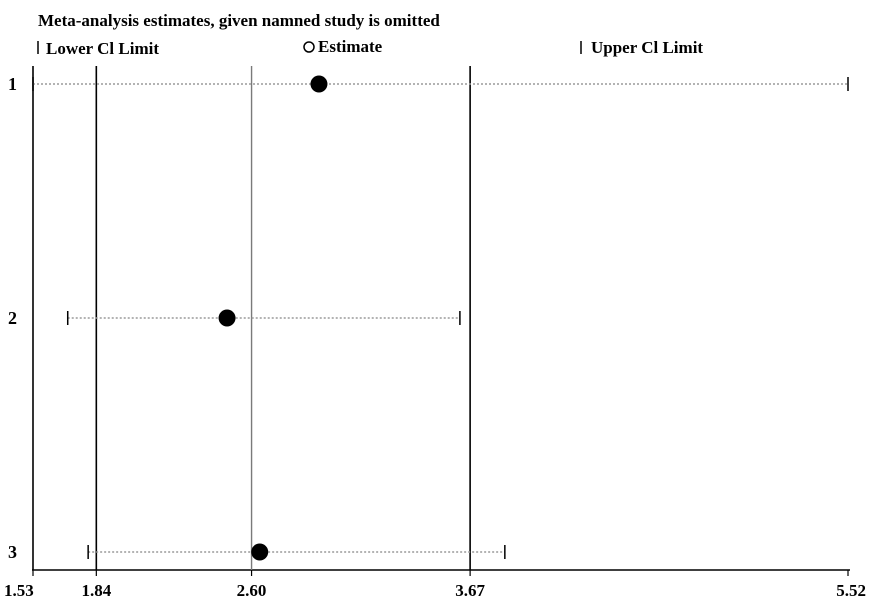 The height and width of the screenshot is (601, 872). What do you see at coordinates (12, 318) in the screenshot?
I see `row-label: 2` at bounding box center [12, 318].